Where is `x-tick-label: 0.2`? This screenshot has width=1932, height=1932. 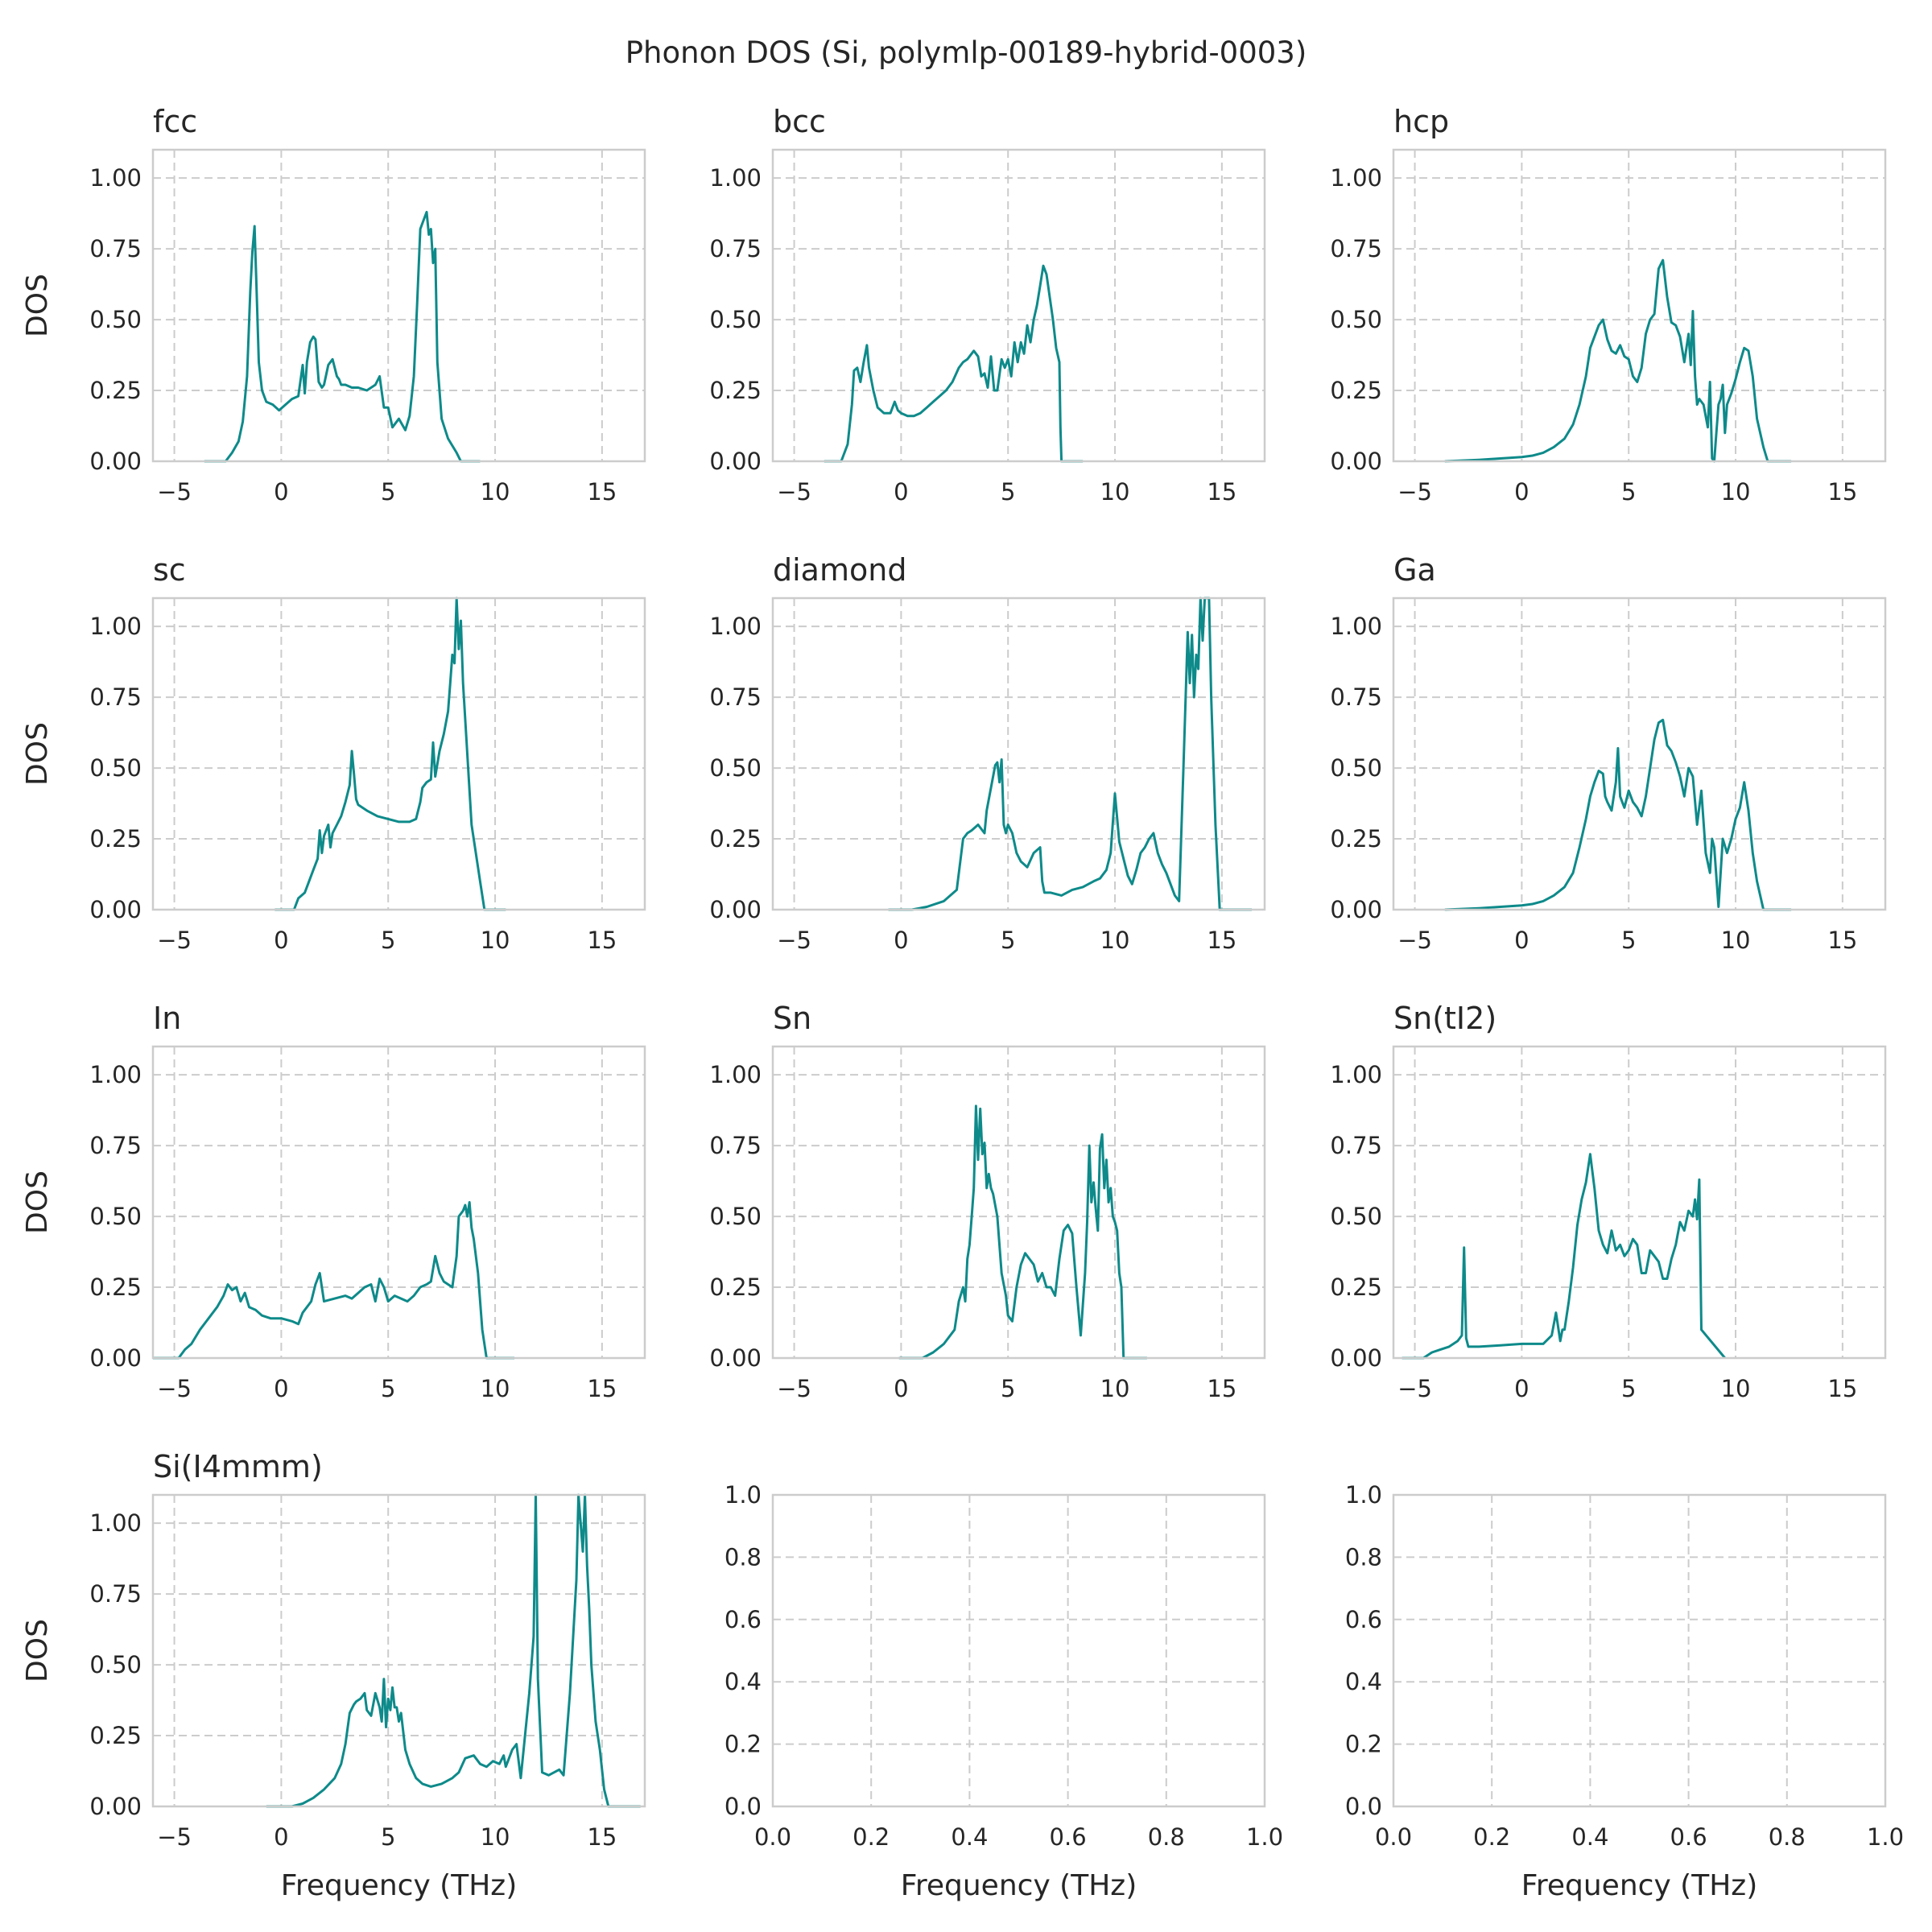 x-tick-label: 0.2 is located at coordinates (871, 1837).